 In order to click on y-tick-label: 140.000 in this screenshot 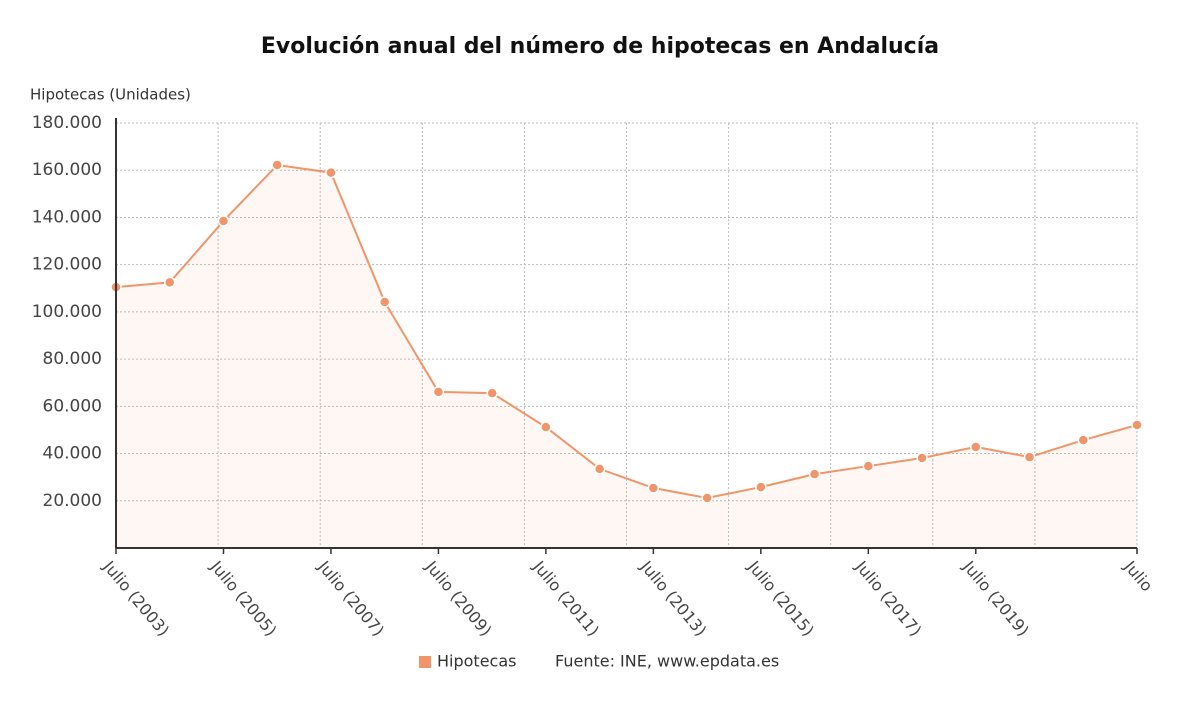, I will do `click(67, 217)`.